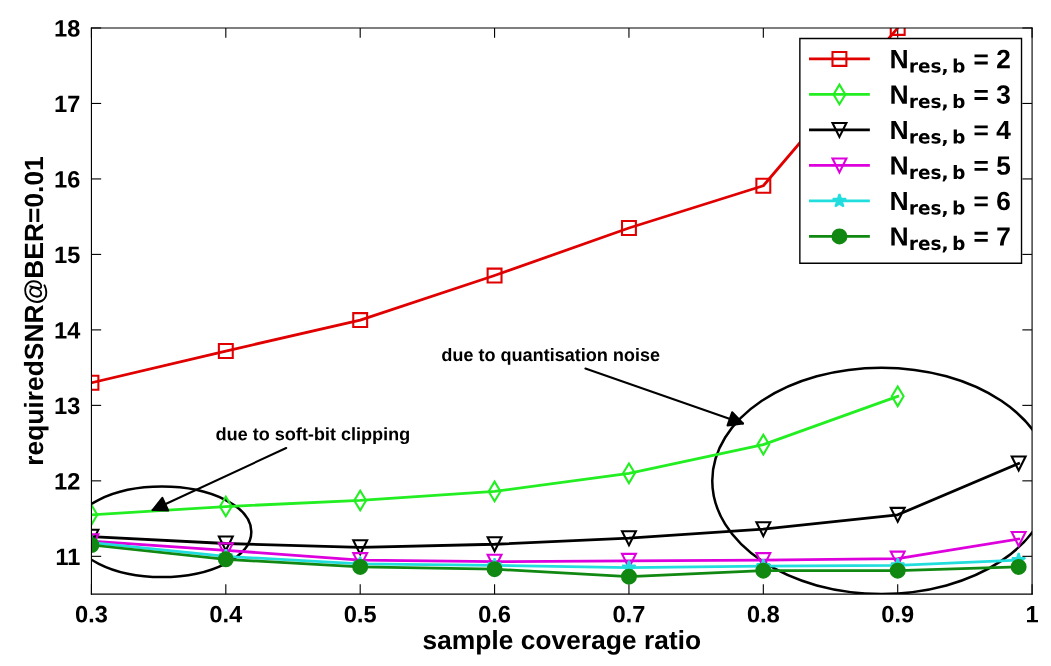  I want to click on x-tick-label: 0.5, so click(360, 614).